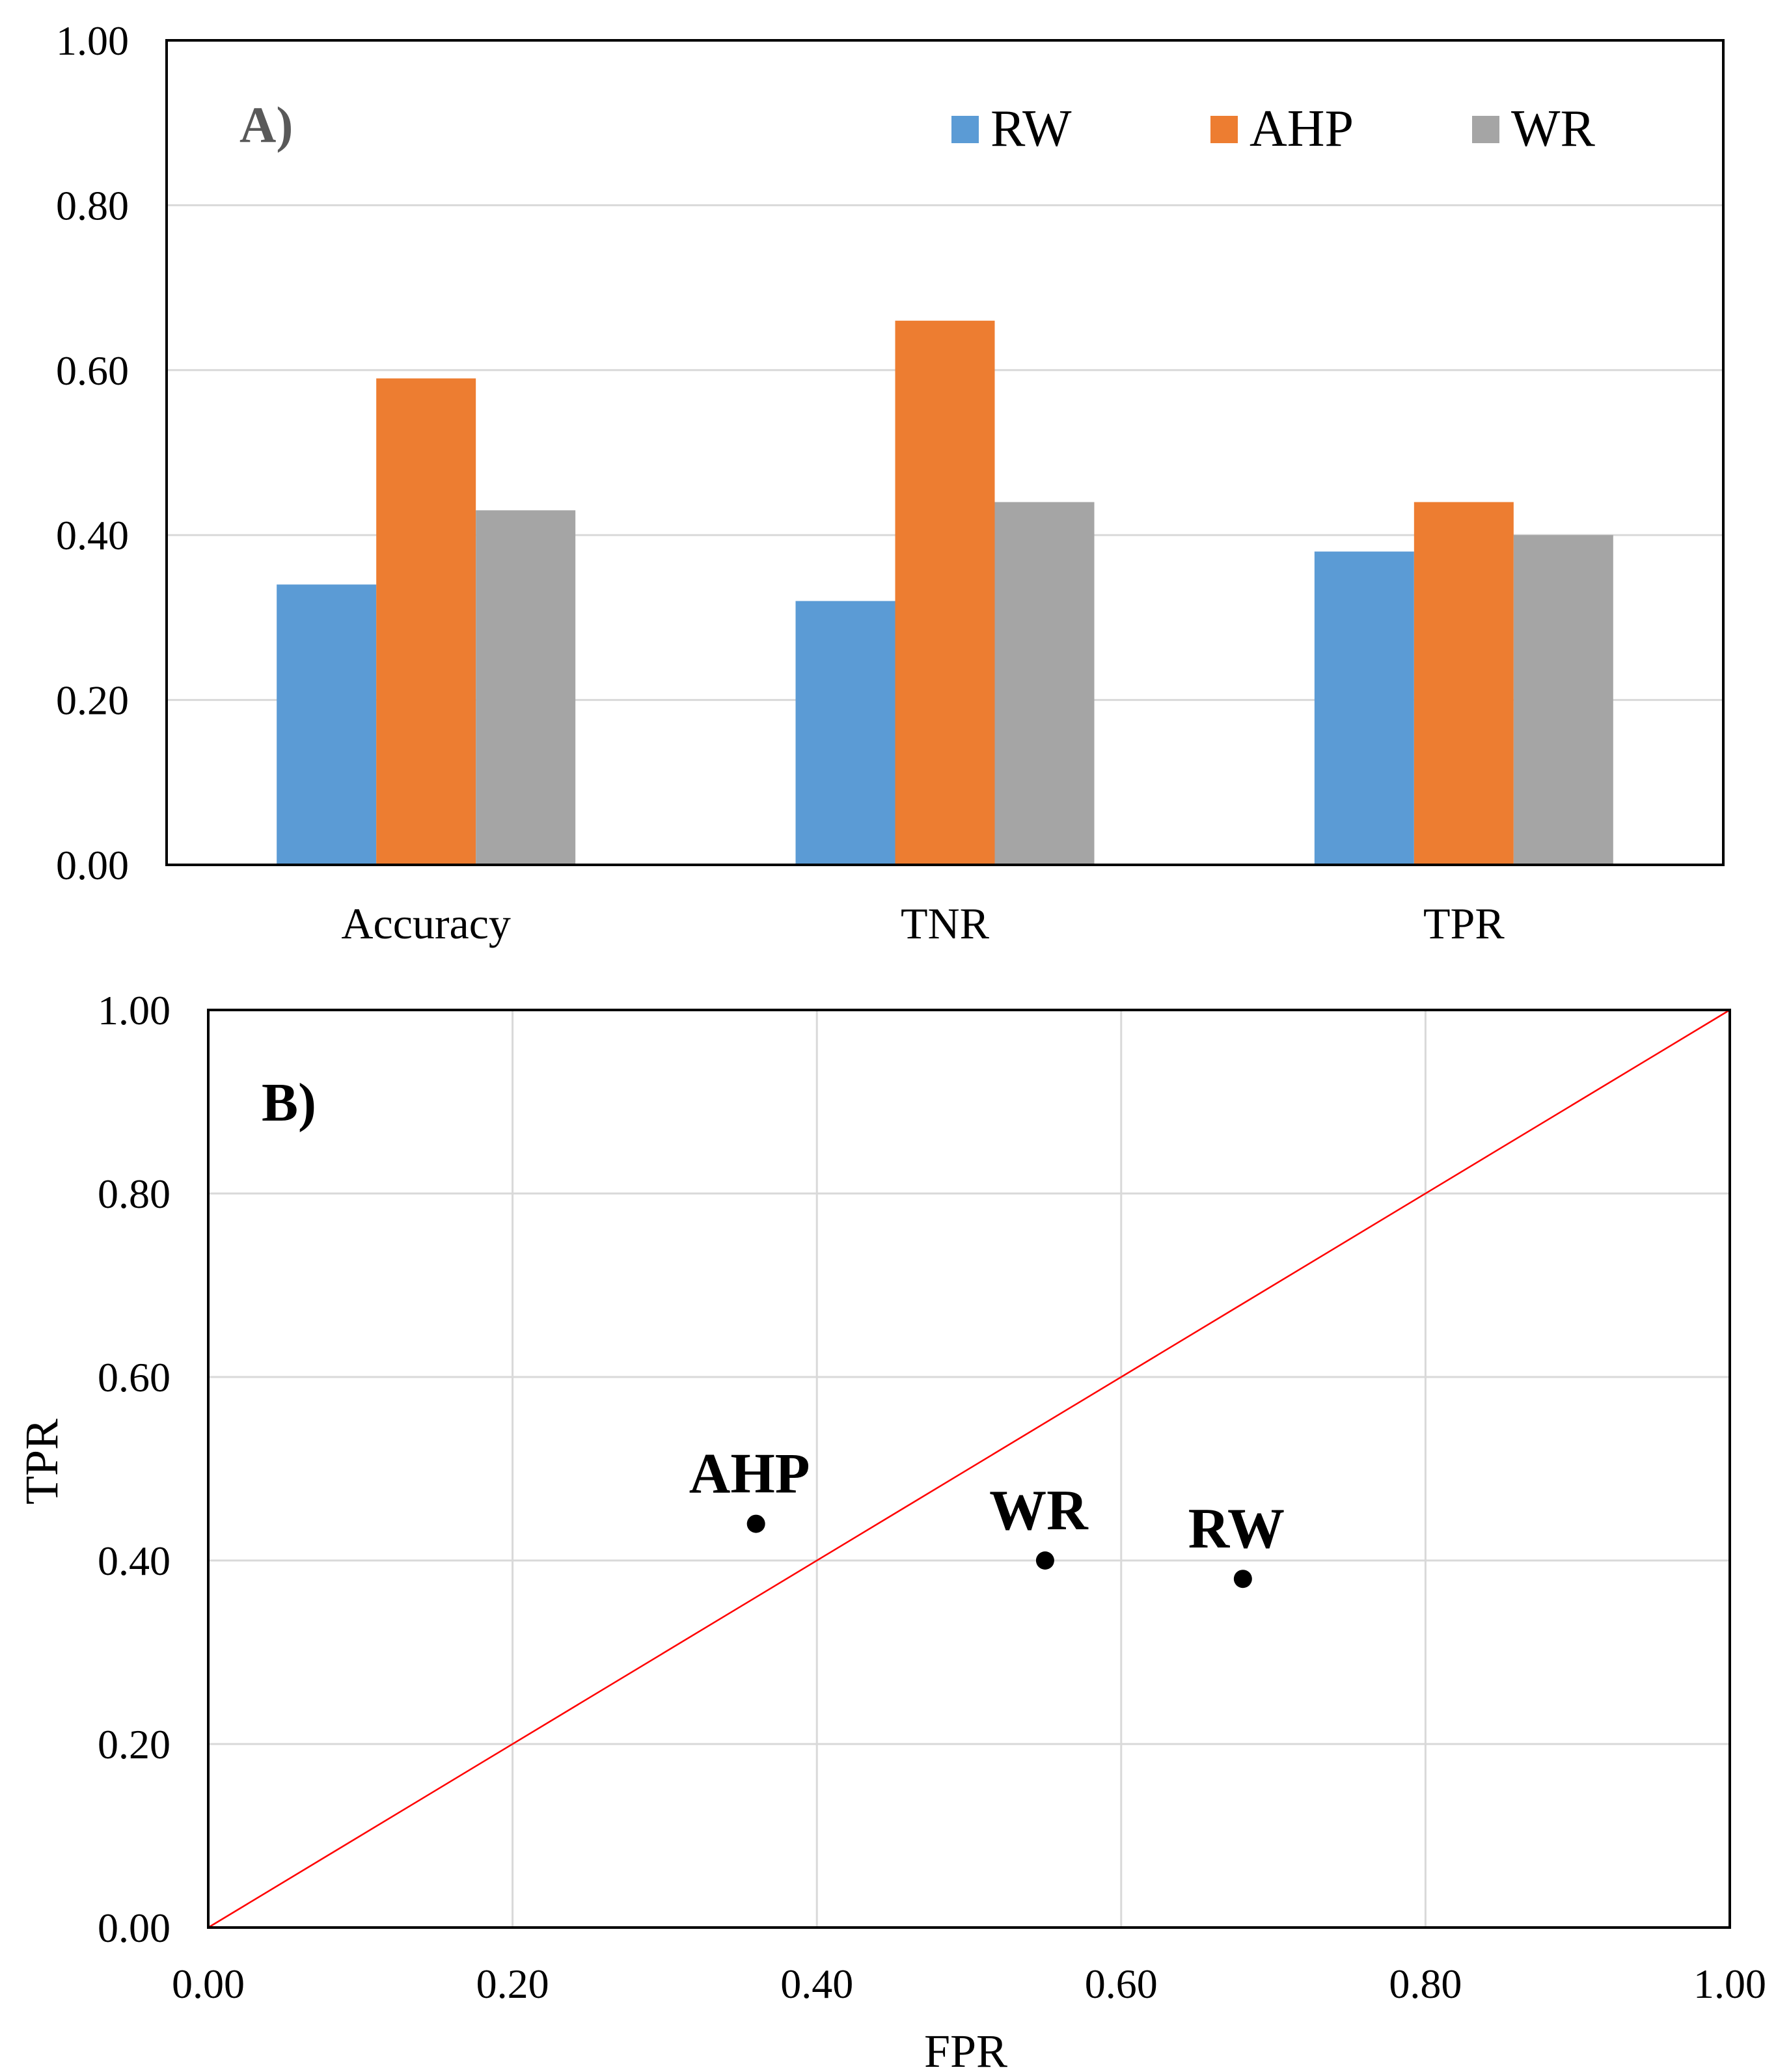 This screenshot has height=2072, width=1776. I want to click on scatter-chart-y-tick-label: 0.80, so click(134, 1194).